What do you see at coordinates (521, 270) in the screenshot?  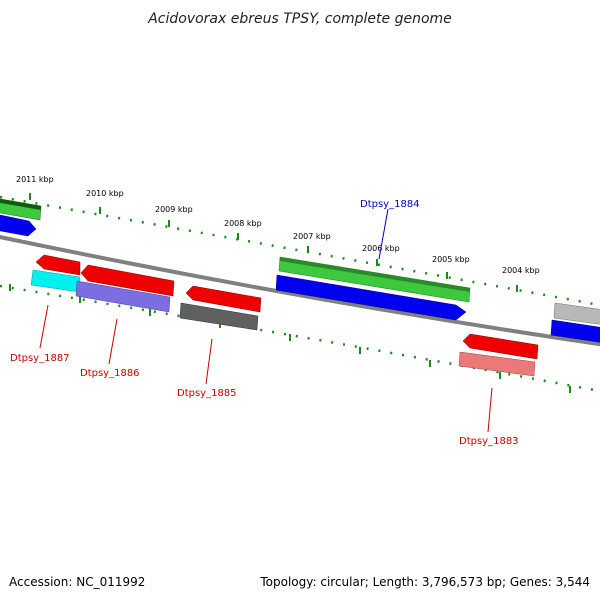 I see `kbp-label-2004: 2004 kbp` at bounding box center [521, 270].